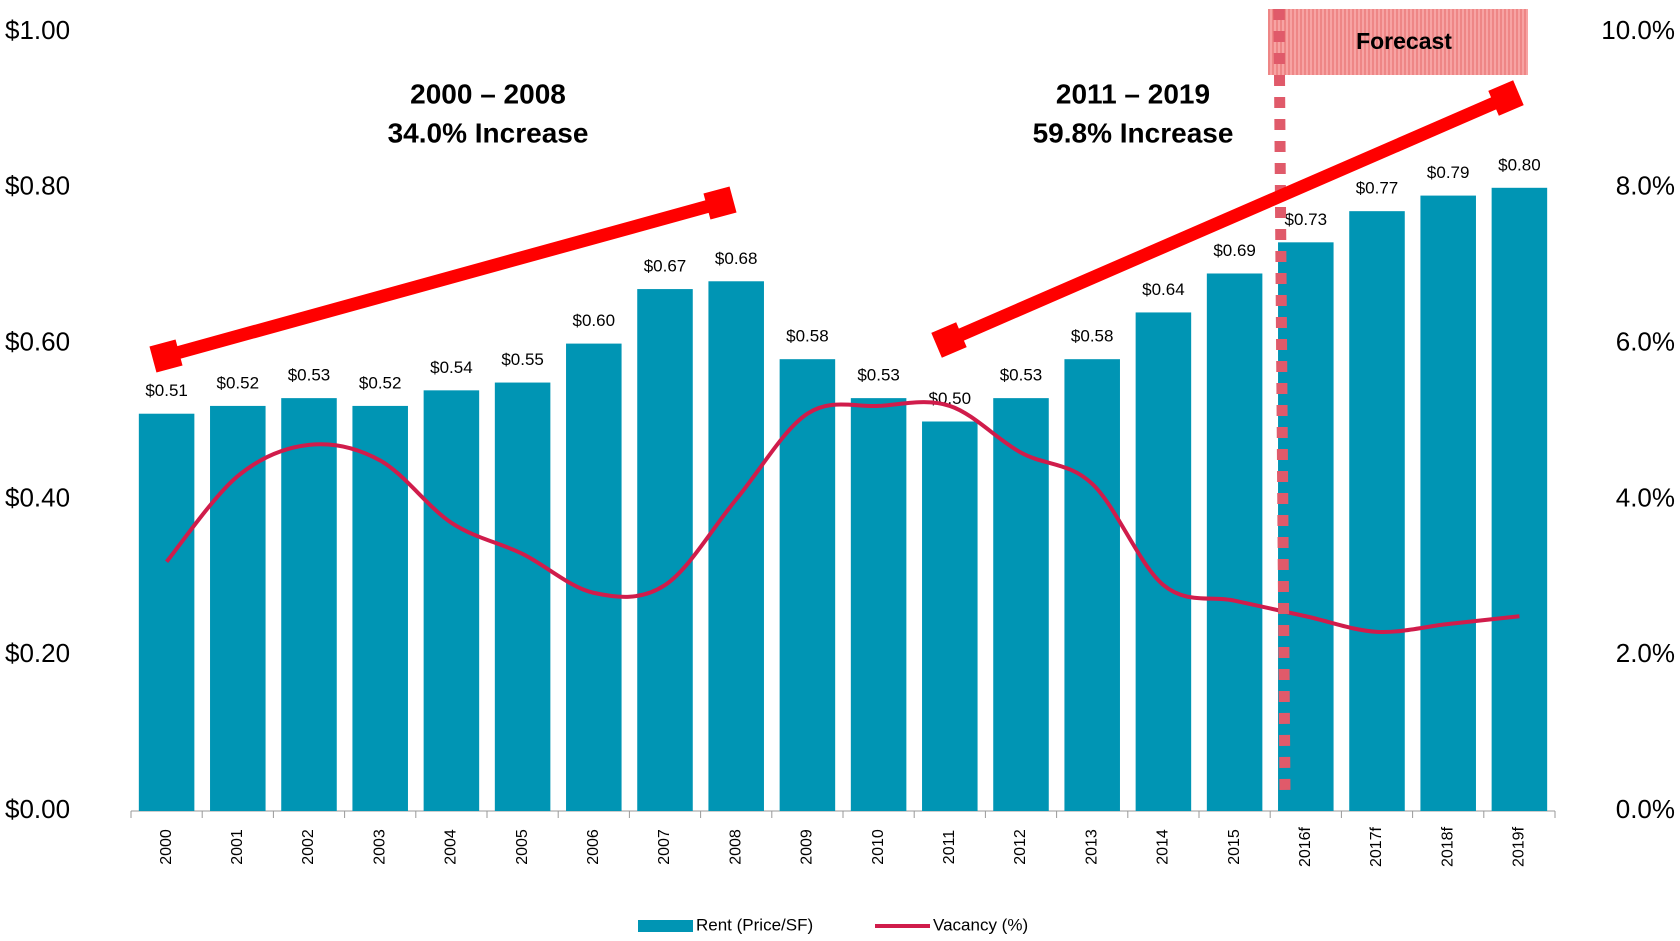 This screenshot has width=1680, height=941. Describe the element at coordinates (37, 653) in the screenshot. I see `y-tick-label: $0.20` at that location.